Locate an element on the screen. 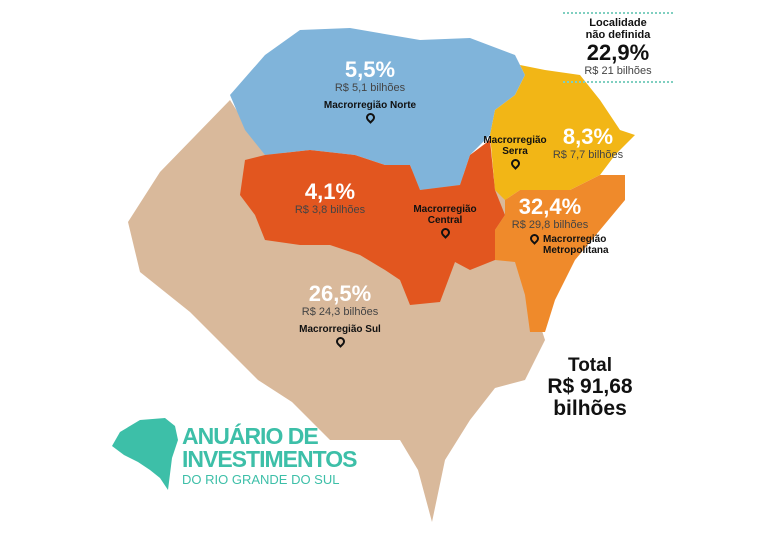 Image resolution: width=760 pixels, height=541 pixels. region-serra is located at coordinates (562, 132).